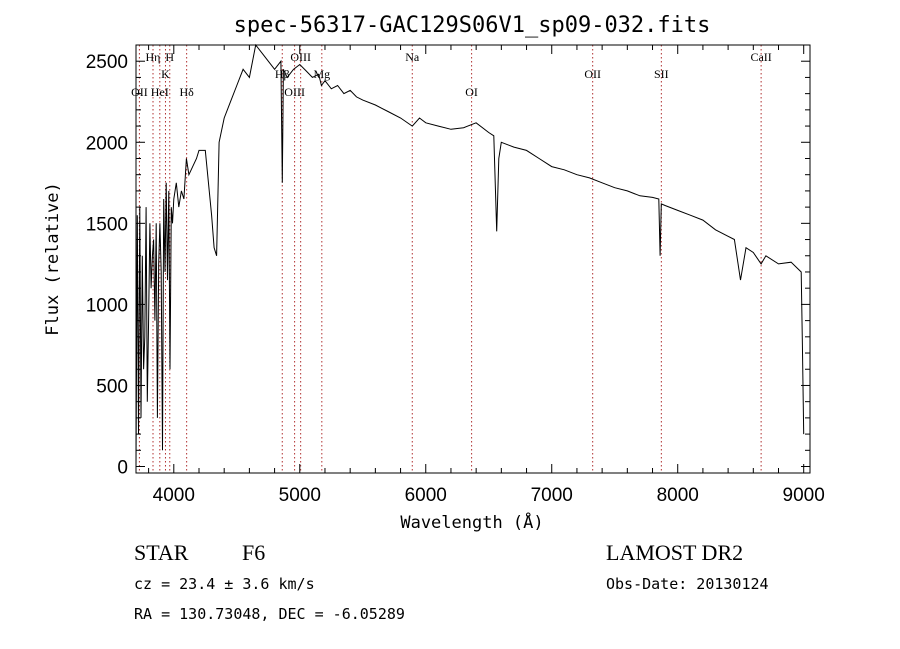  What do you see at coordinates (107, 62) in the screenshot?
I see `y-tick-label: 2500` at bounding box center [107, 62].